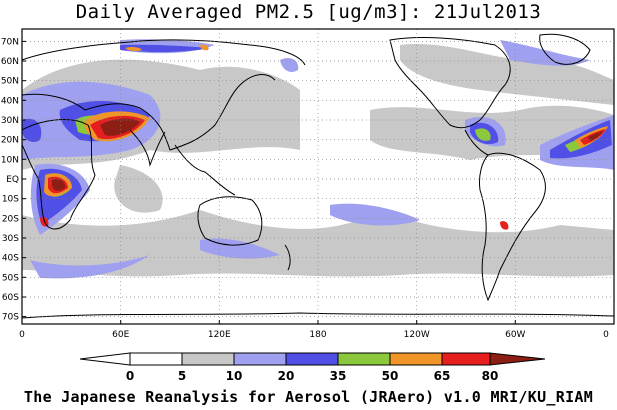  I want to click on y-tick-label: 70N, so click(10, 42).